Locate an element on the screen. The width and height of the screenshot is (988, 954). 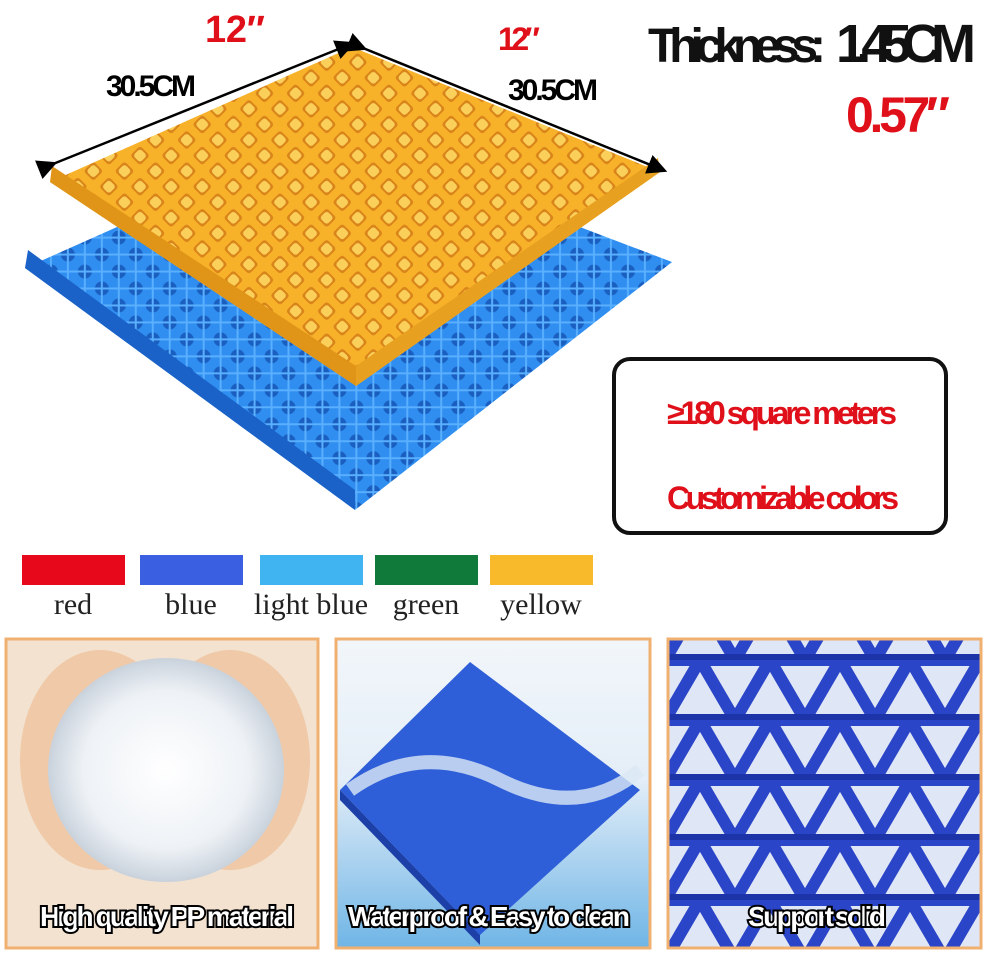
feature-caption: High quality PP material is located at coordinates (167, 916).